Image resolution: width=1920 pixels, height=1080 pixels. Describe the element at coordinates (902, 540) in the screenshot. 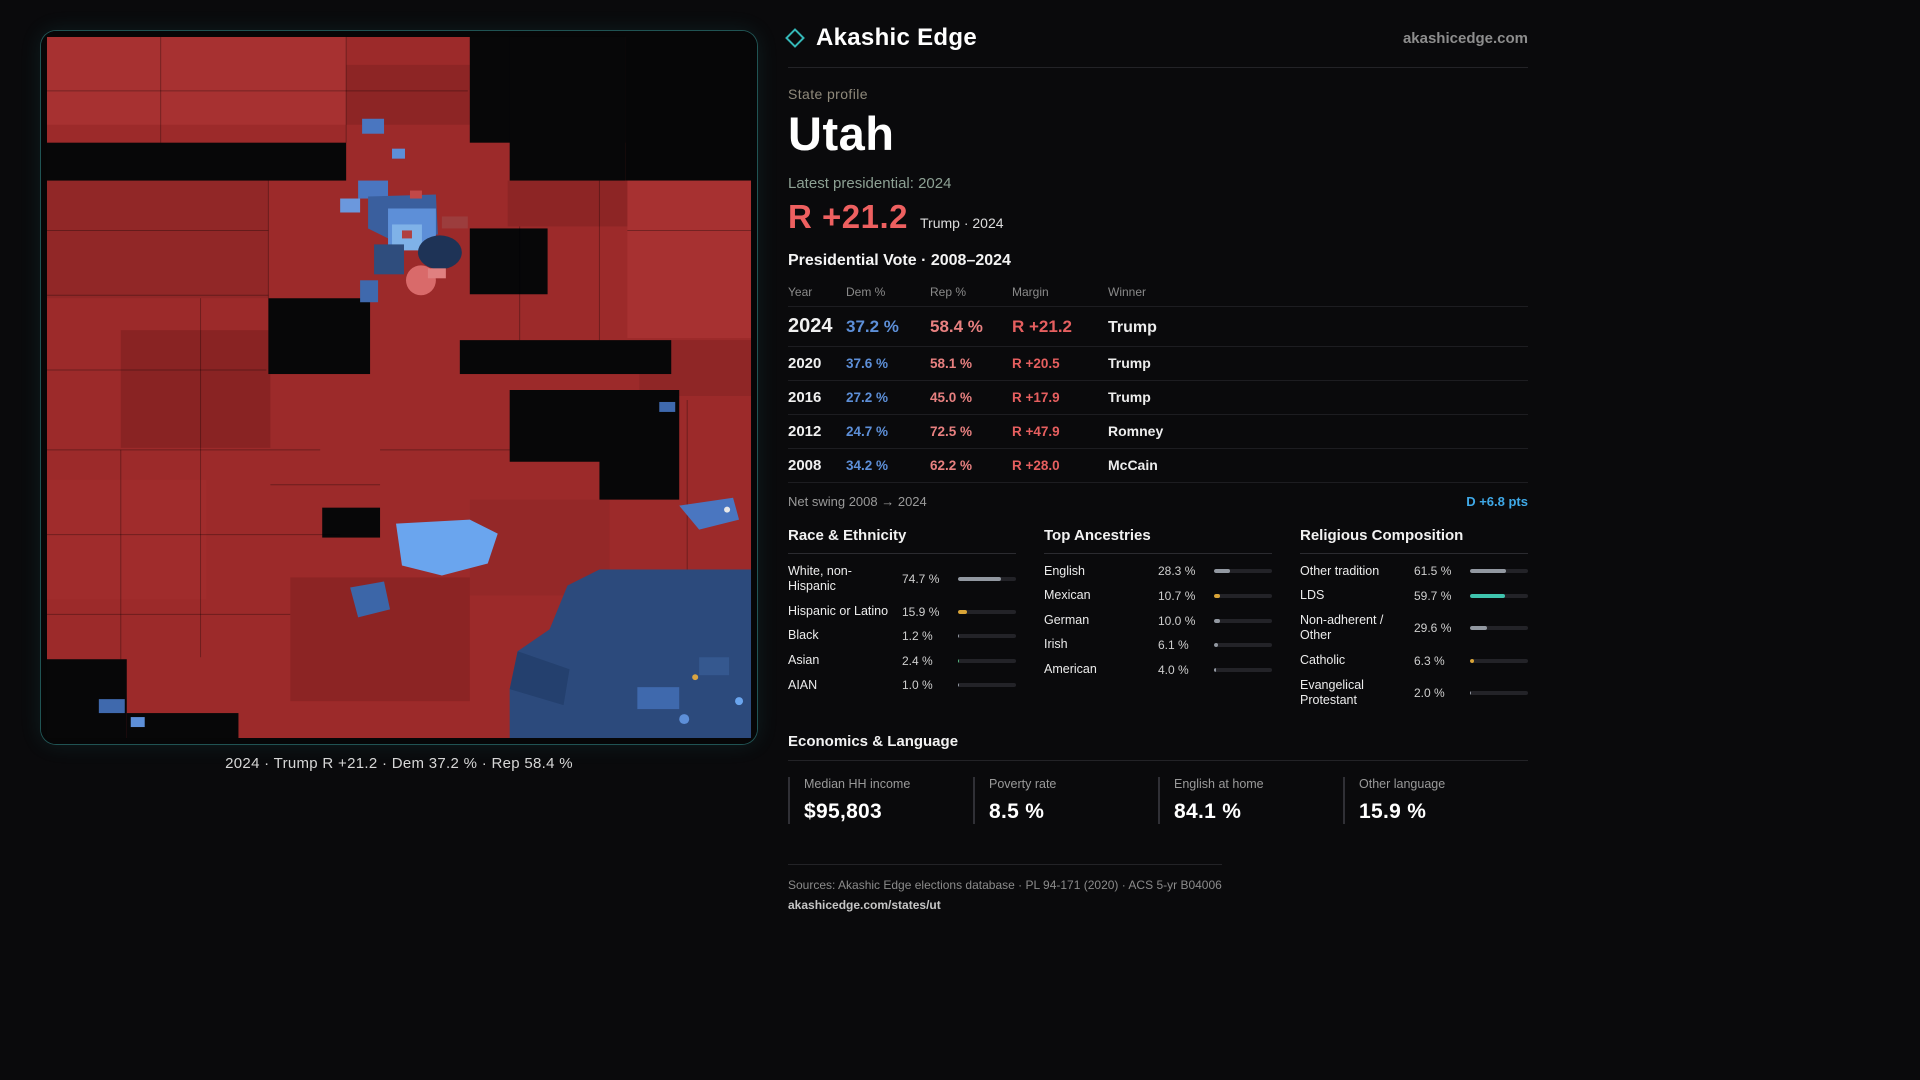

I see `section-title: Race & Ethnicity` at that location.